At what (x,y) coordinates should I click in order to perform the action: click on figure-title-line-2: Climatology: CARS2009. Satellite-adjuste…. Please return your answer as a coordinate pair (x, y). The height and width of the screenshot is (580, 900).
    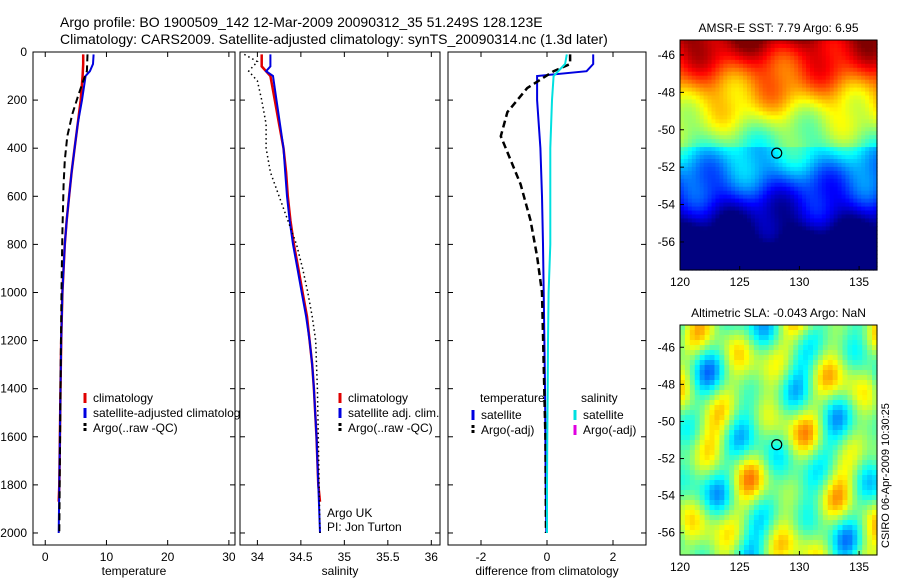
    Looking at the image, I should click on (334, 39).